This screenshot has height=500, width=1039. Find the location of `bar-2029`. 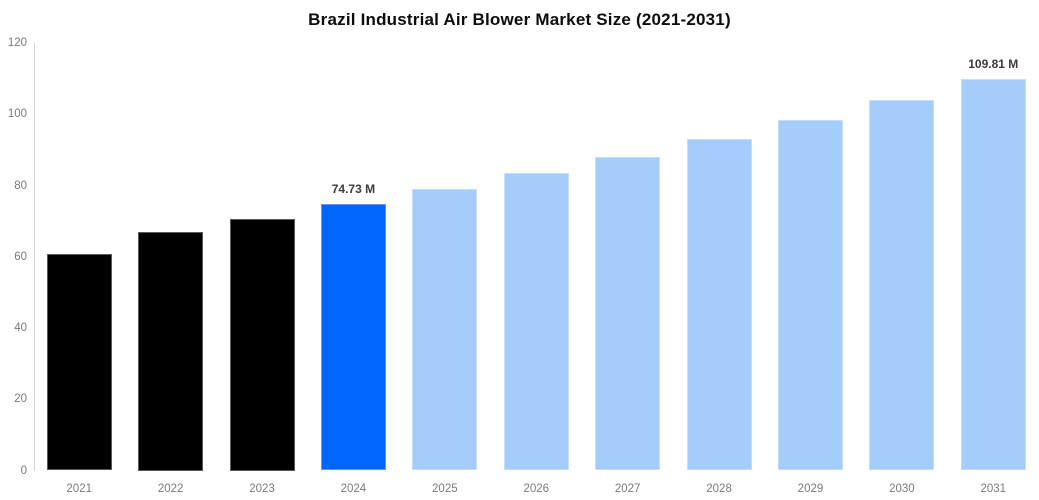

bar-2029 is located at coordinates (810, 295).